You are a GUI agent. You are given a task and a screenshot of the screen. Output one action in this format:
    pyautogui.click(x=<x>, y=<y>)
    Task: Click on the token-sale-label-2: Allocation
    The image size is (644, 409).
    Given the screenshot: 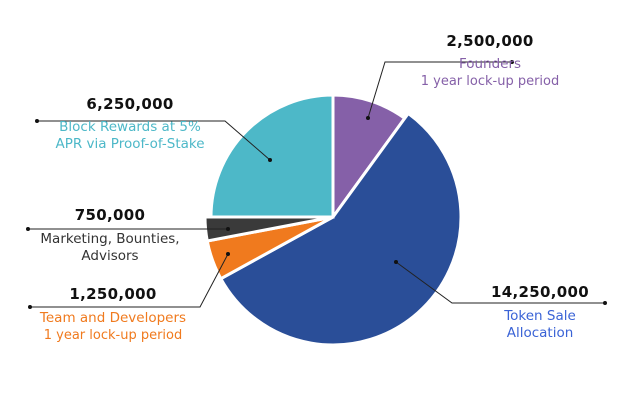 What is the action you would take?
    pyautogui.click(x=540, y=333)
    